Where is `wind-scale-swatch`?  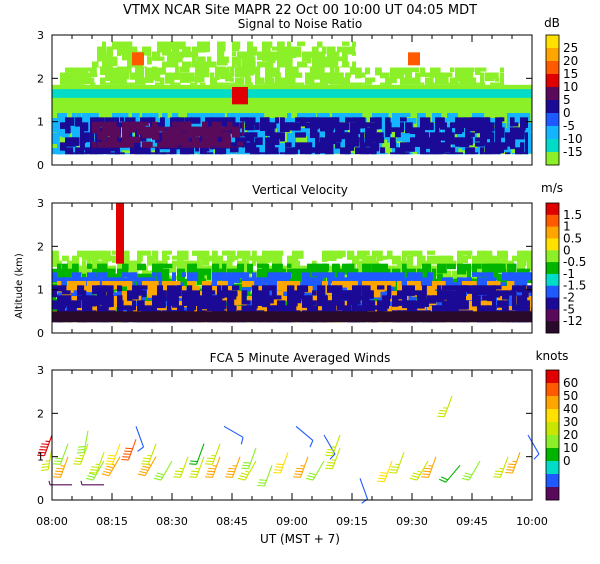
wind-scale-swatch is located at coordinates (552, 415).